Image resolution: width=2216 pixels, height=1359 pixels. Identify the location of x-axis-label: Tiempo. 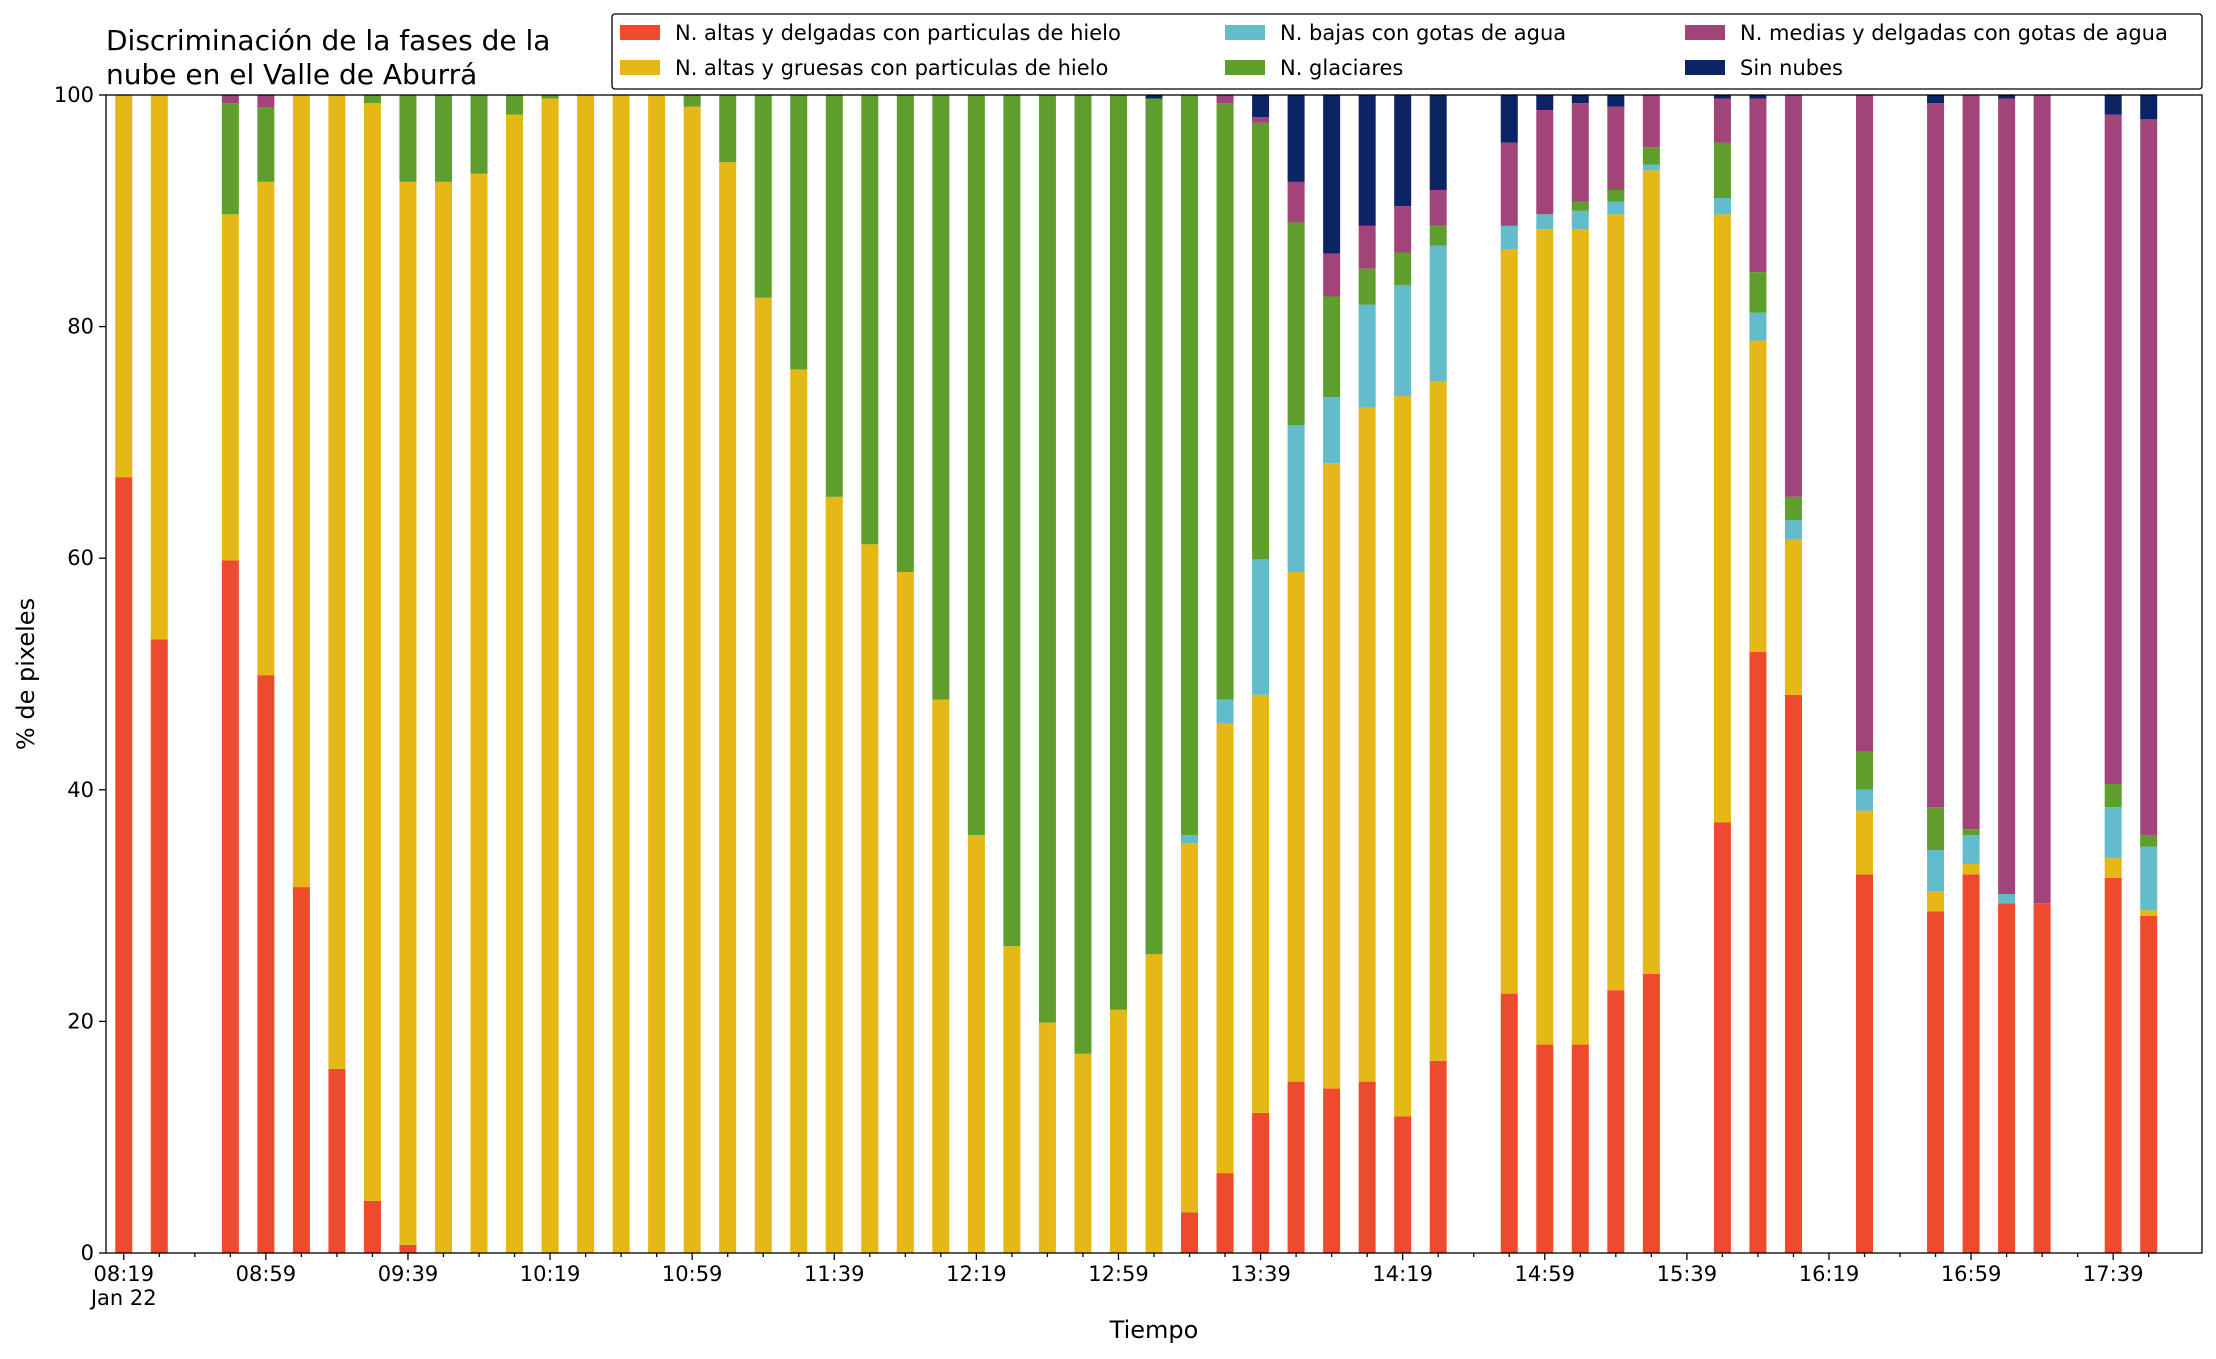
(1154, 1330).